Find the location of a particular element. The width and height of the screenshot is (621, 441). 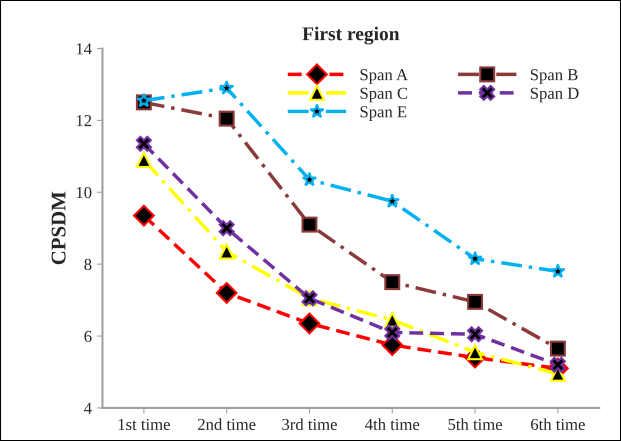

x-tick-label: 4th time is located at coordinates (392, 424).